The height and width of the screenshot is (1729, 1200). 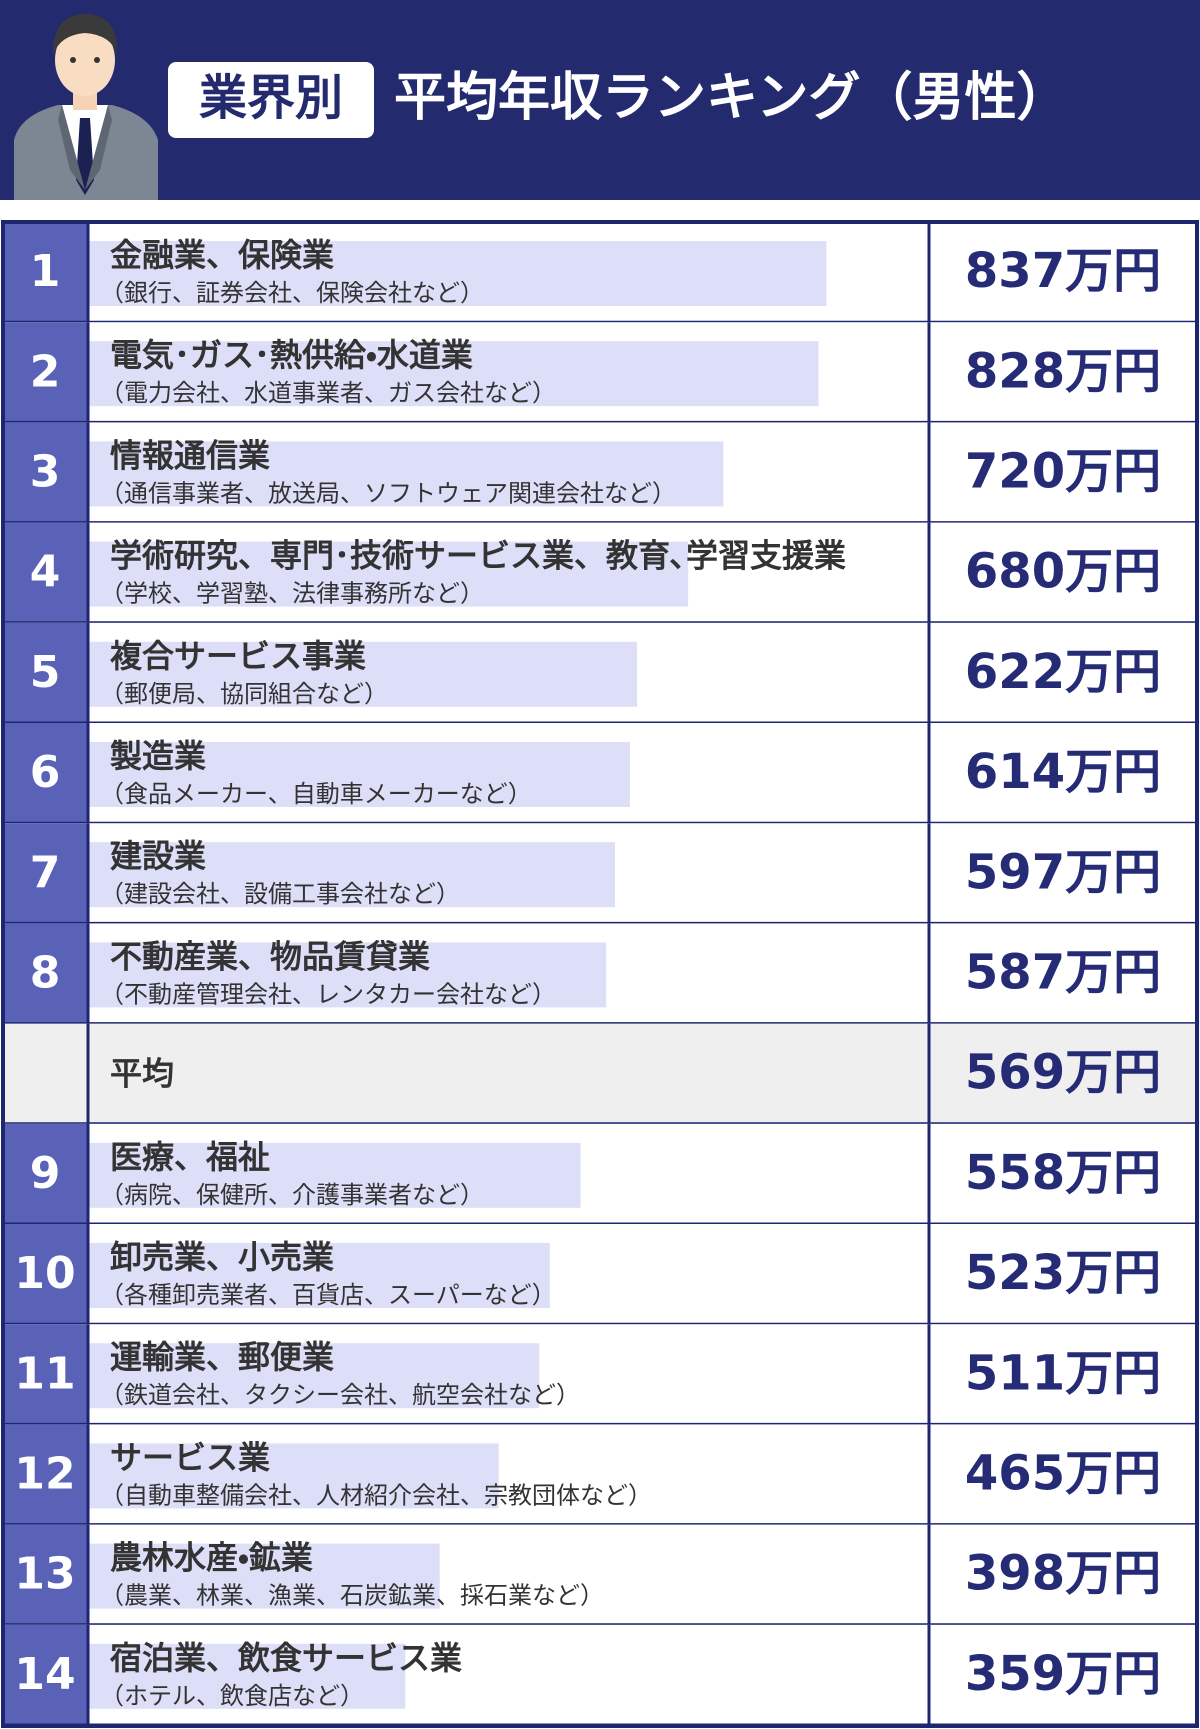 I want to click on category-name: 医療、福祉, so click(x=190, y=1157).